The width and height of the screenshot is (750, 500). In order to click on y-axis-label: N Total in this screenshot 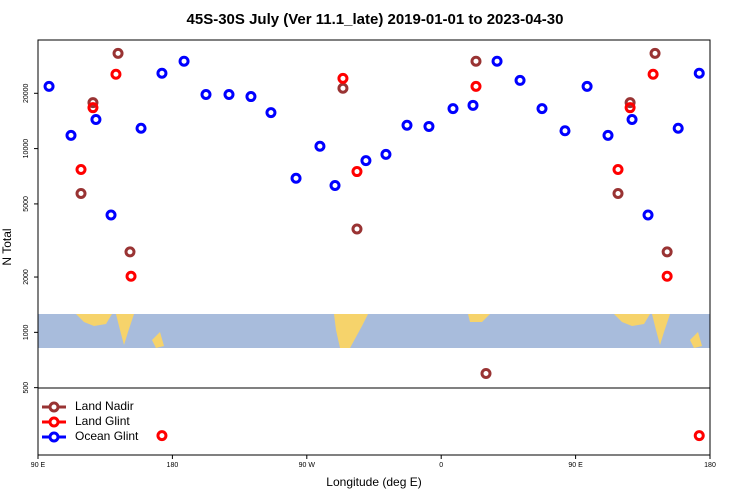, I will do `click(7, 246)`.